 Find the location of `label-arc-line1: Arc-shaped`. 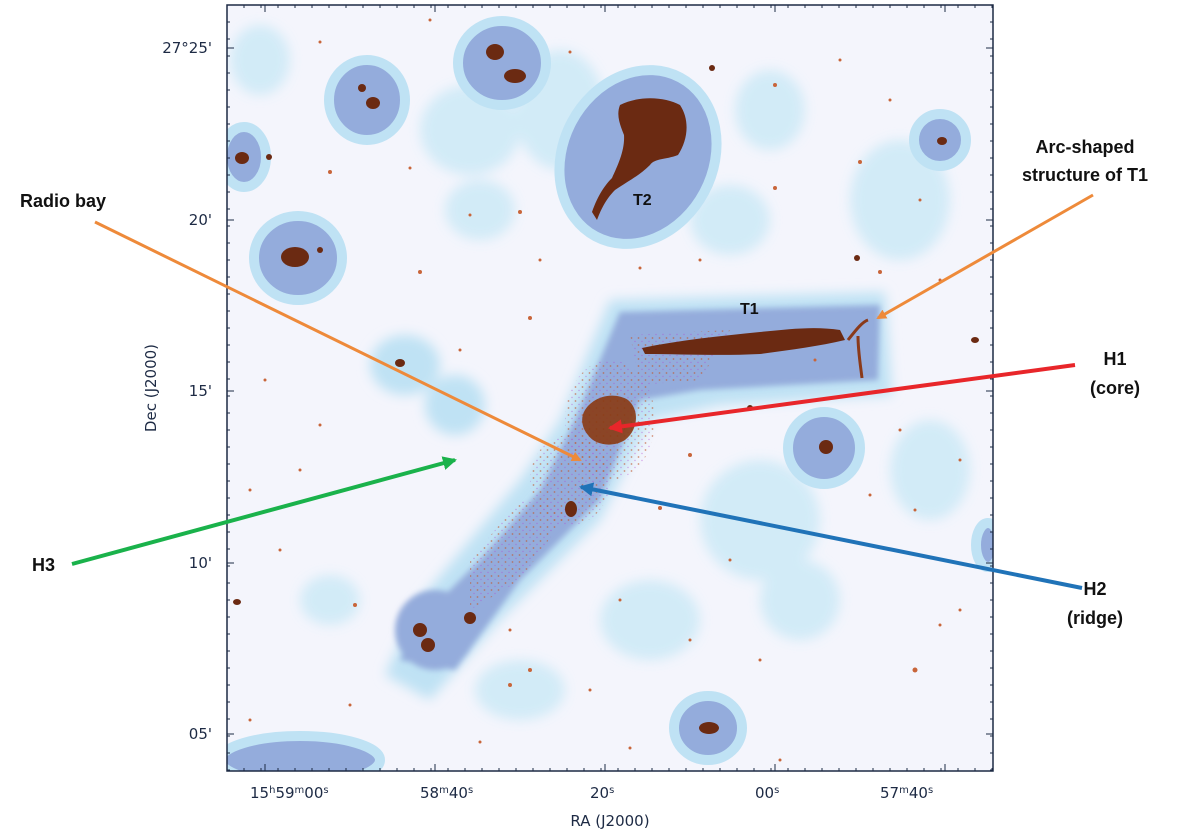

label-arc-line1: Arc-shaped is located at coordinates (1084, 147).